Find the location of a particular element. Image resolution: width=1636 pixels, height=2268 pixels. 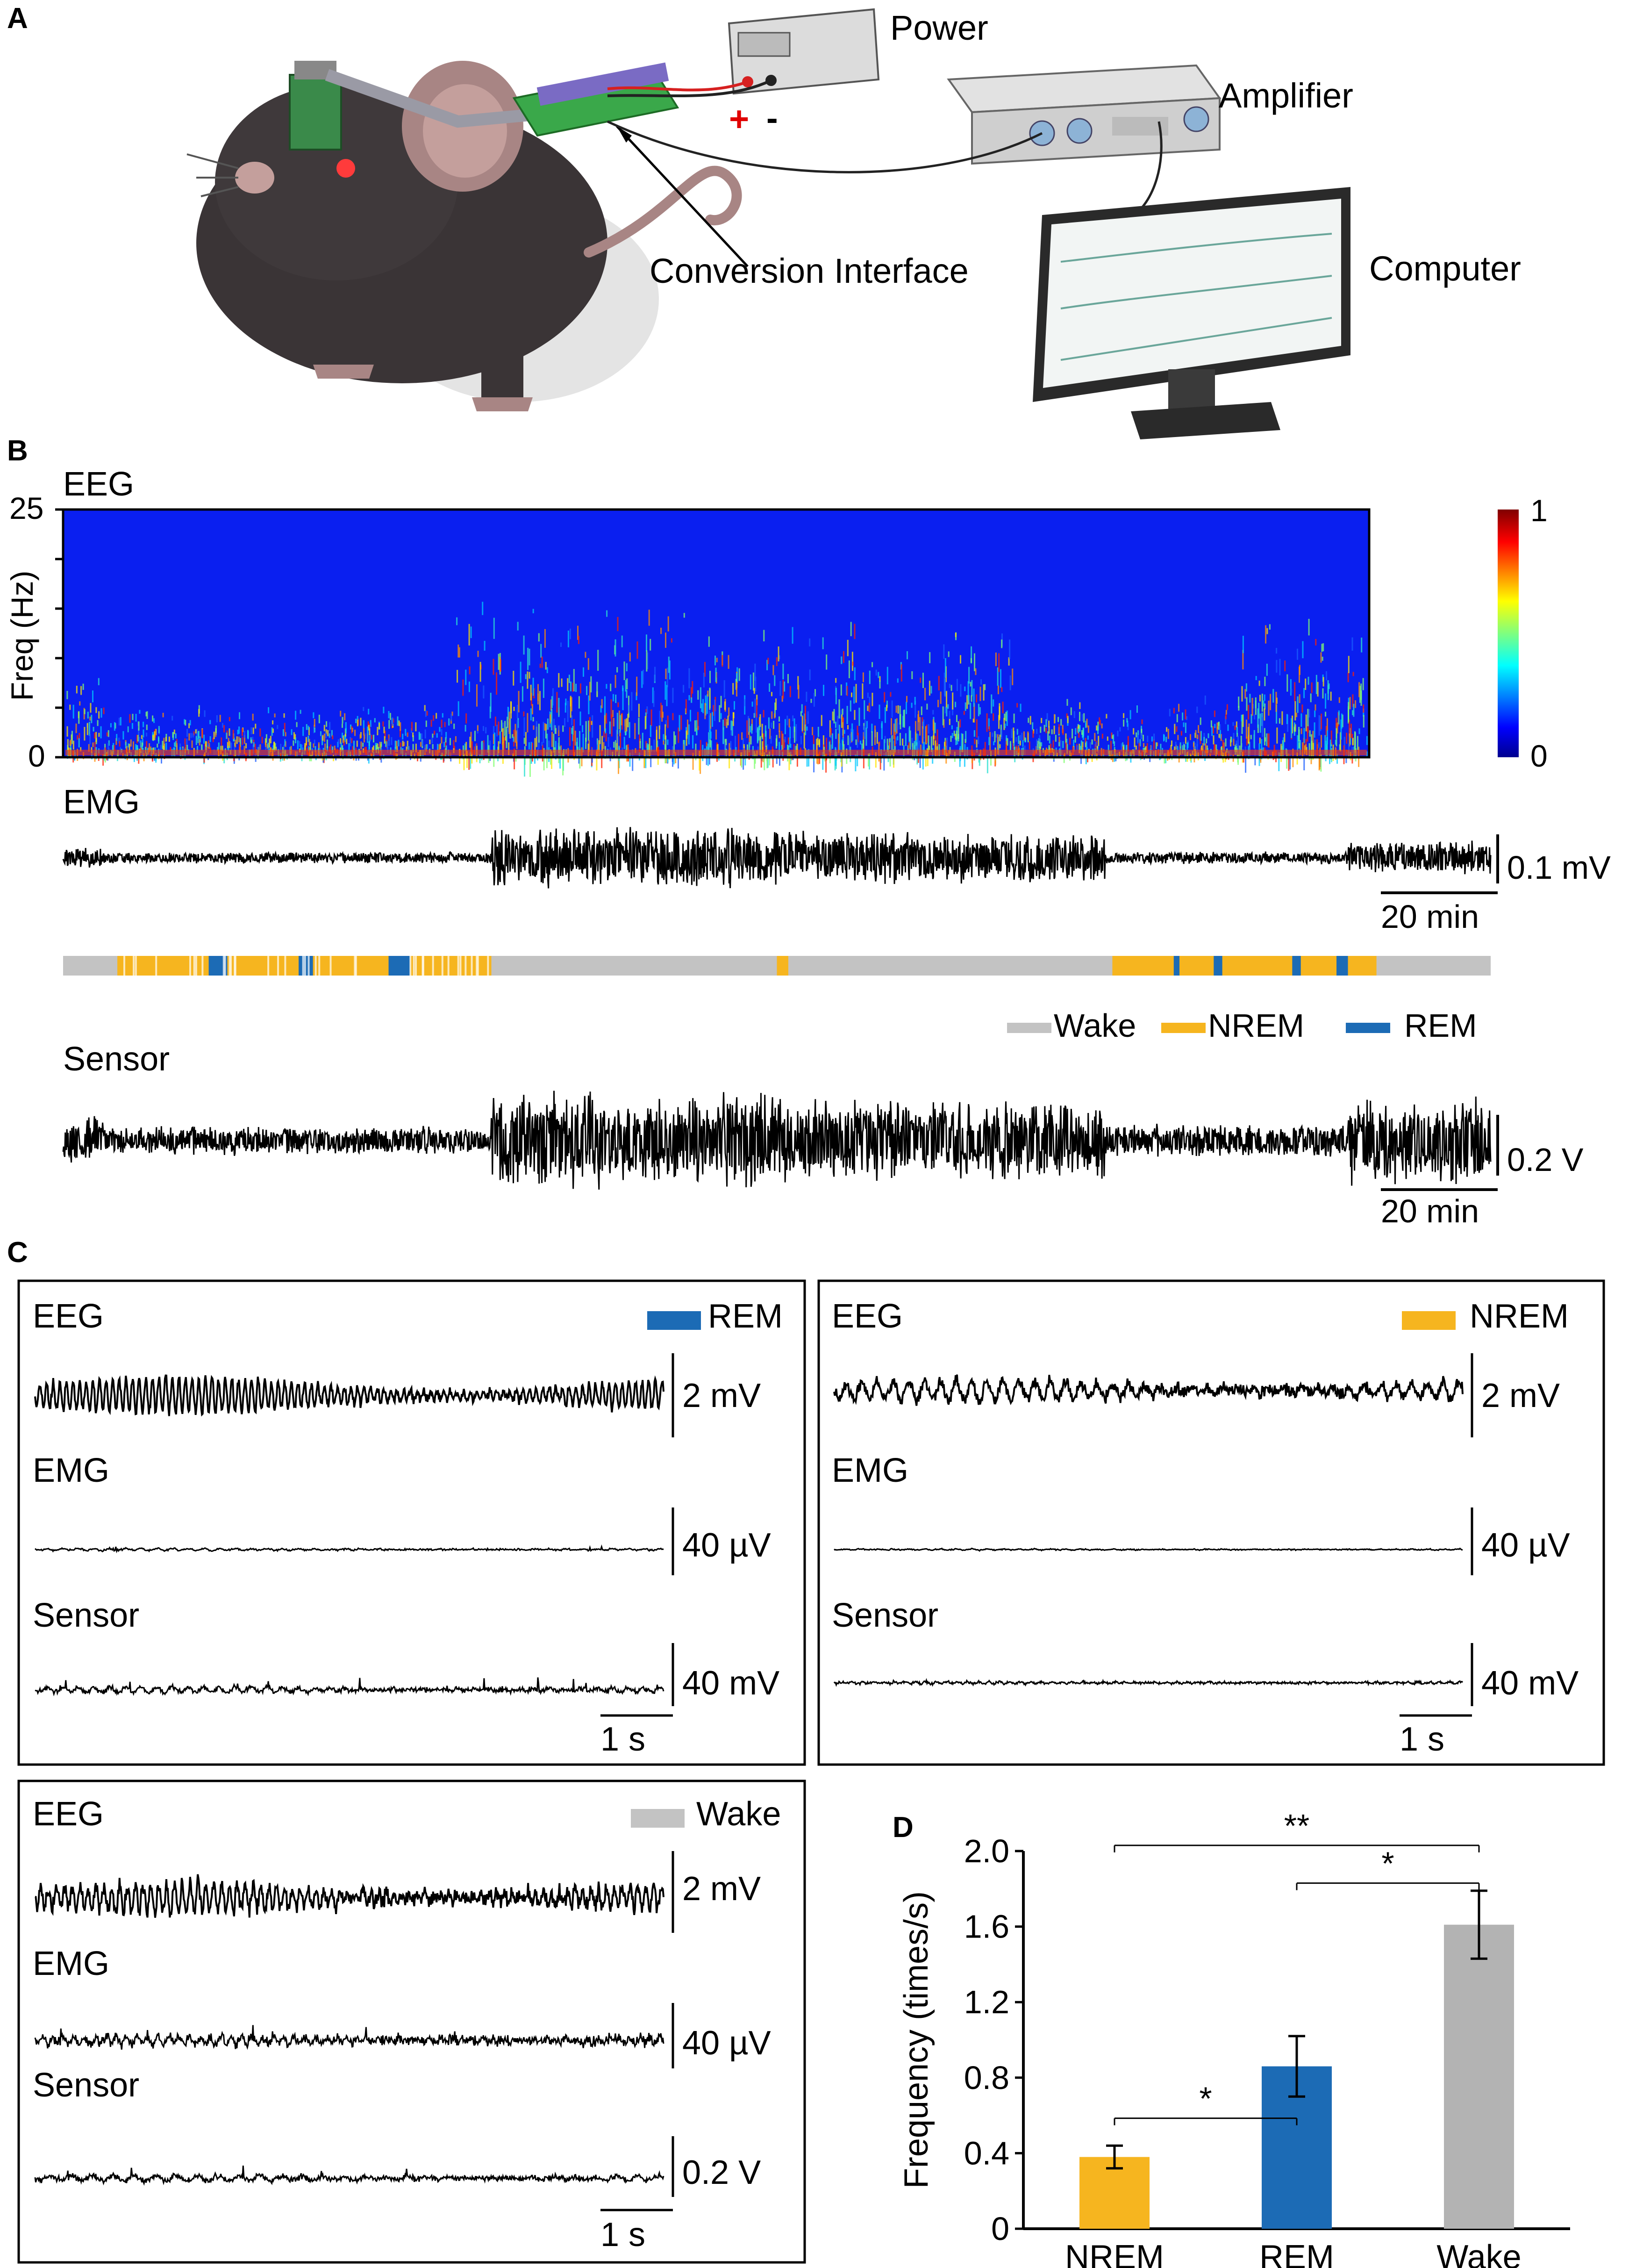

rem-swatch is located at coordinates (674, 1320).